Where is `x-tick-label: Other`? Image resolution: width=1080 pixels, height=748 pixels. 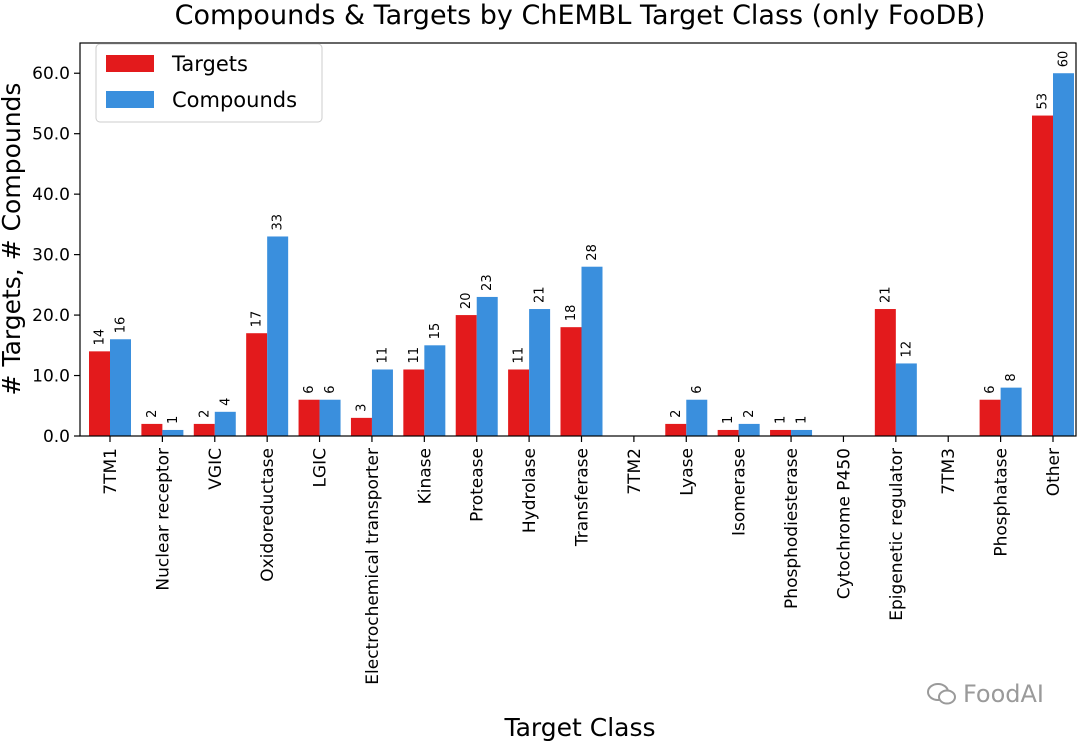 x-tick-label: Other is located at coordinates (1054, 472).